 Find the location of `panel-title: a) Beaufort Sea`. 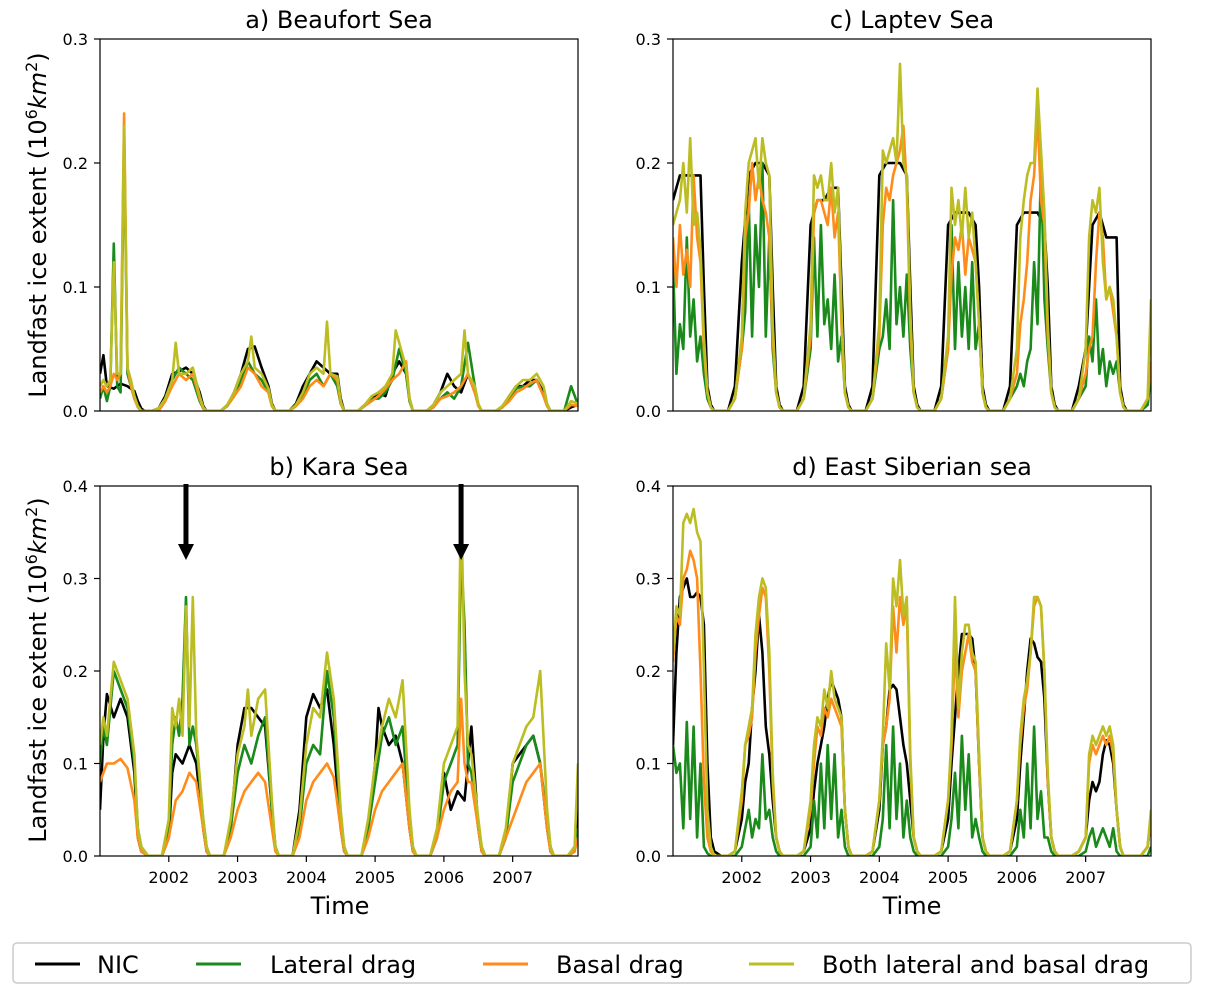

panel-title: a) Beaufort Sea is located at coordinates (339, 20).